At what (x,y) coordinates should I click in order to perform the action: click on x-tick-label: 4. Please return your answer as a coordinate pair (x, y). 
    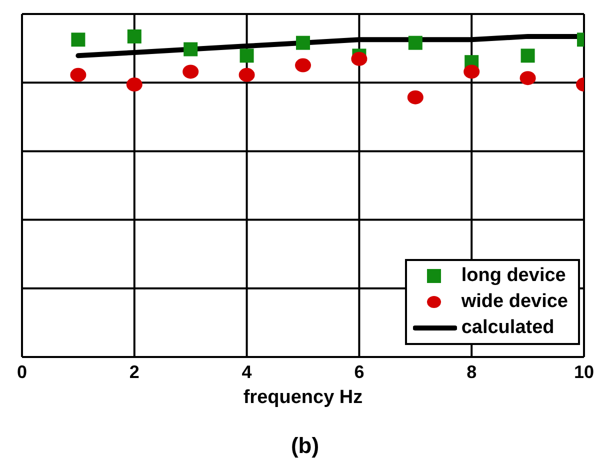
    Looking at the image, I should click on (247, 372).